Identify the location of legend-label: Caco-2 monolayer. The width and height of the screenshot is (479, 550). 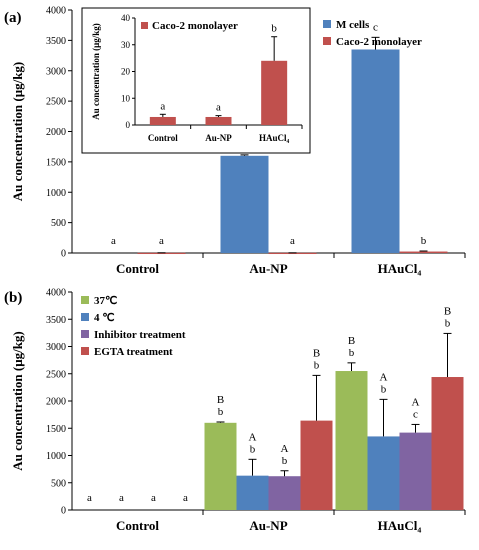
(379, 42).